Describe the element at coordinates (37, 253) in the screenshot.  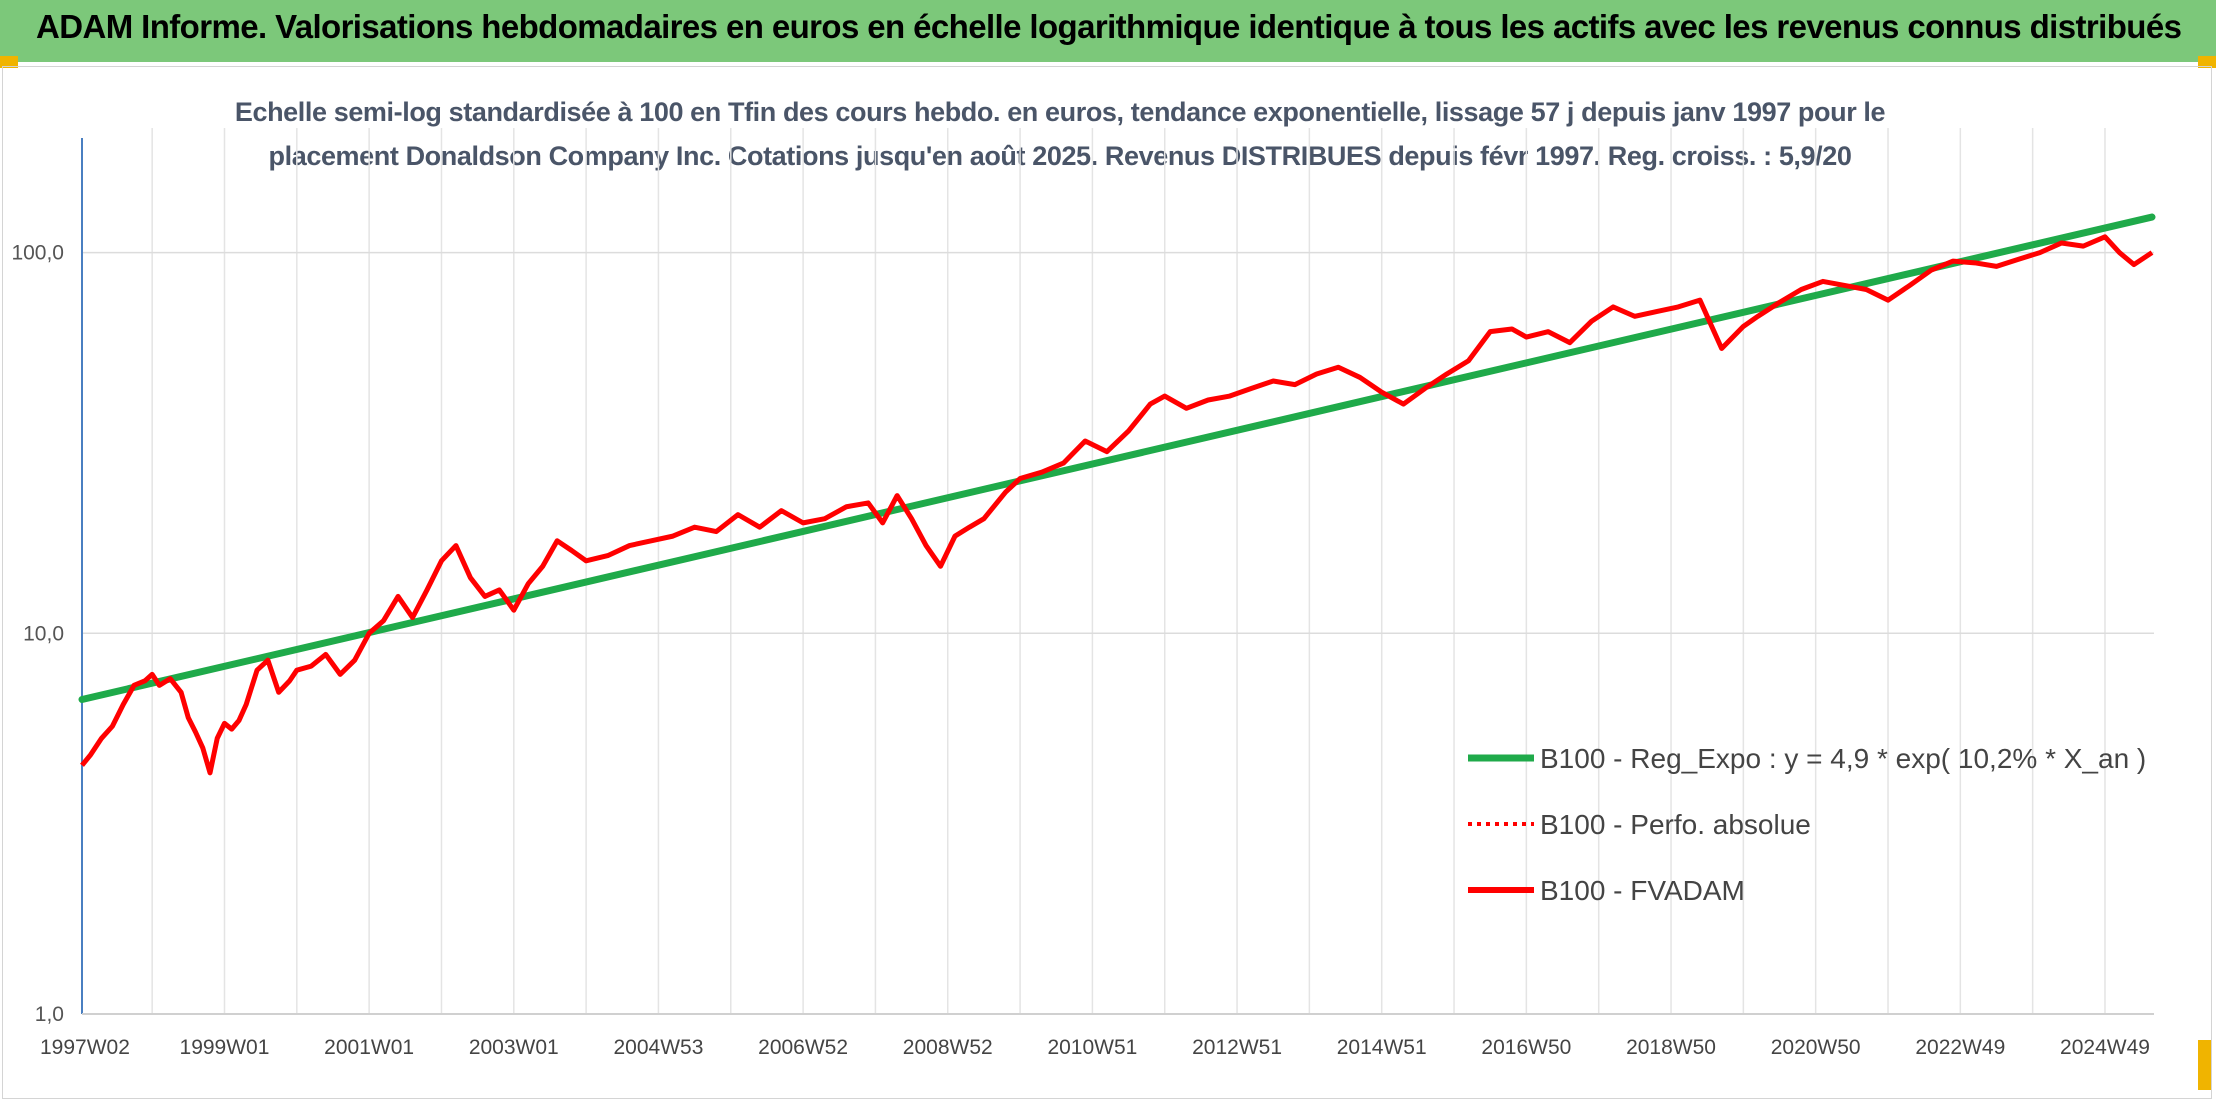
I see `y-tick-label: 100,0` at that location.